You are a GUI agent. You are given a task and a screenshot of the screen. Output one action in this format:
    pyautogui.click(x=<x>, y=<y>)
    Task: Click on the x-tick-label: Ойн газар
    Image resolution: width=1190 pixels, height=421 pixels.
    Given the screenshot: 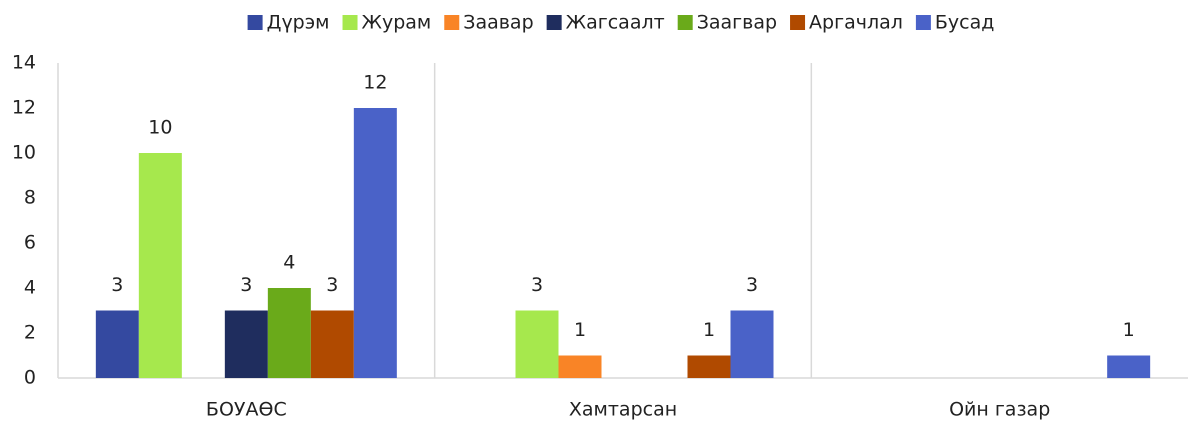 What is the action you would take?
    pyautogui.click(x=999, y=410)
    